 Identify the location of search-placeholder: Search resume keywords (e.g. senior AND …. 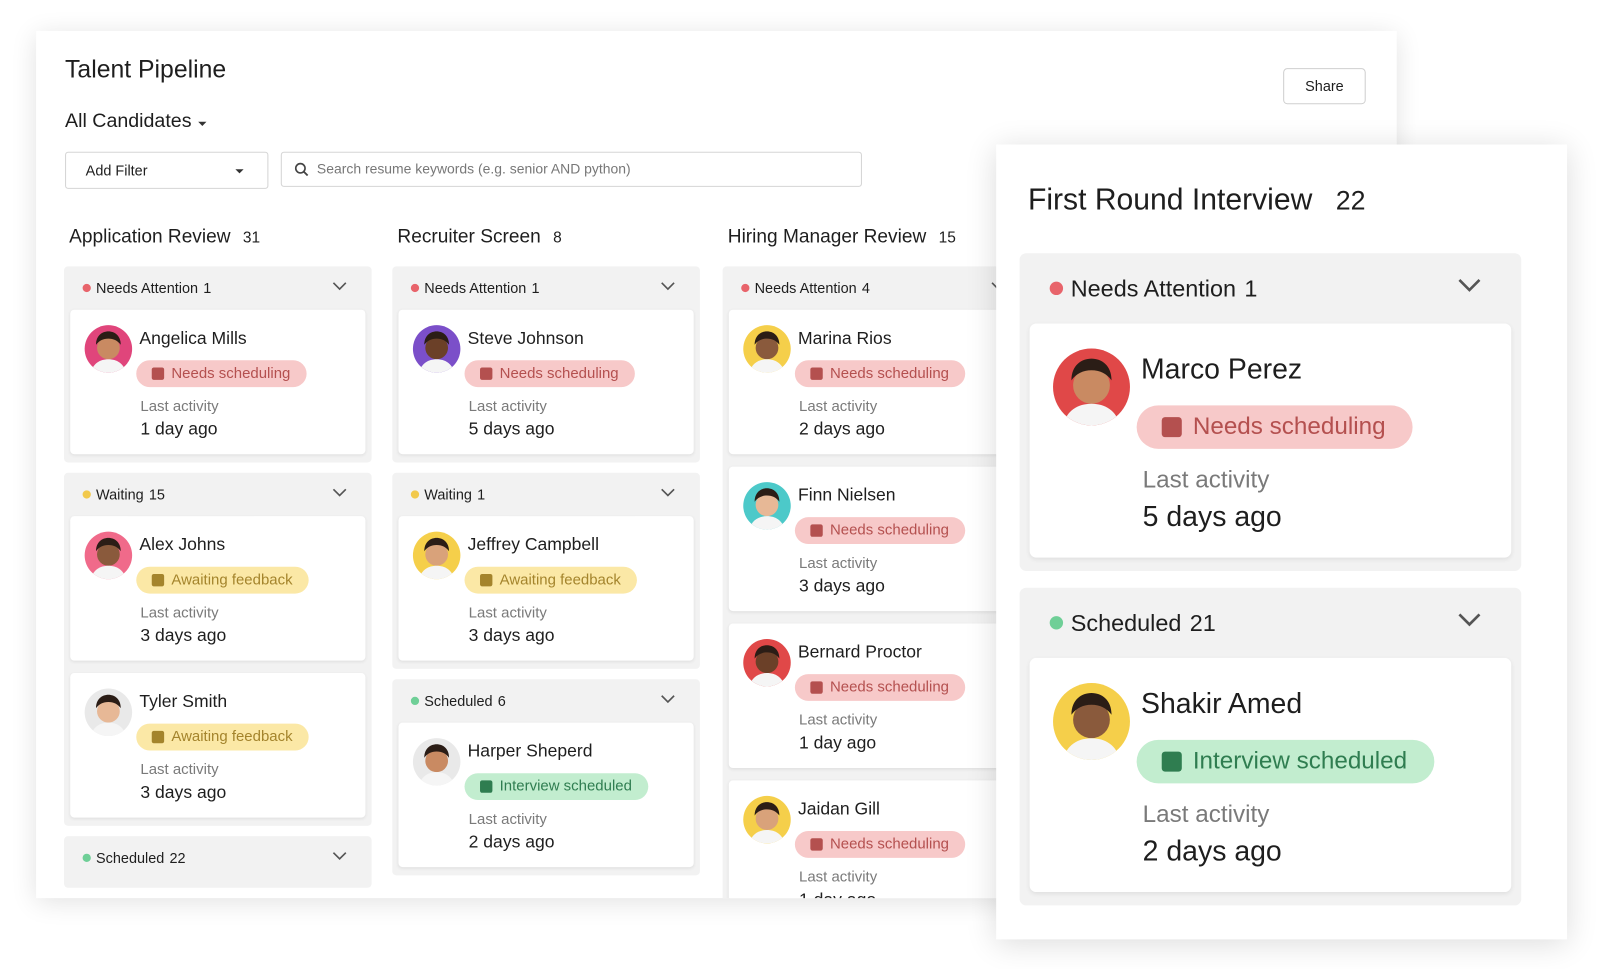
(473, 169).